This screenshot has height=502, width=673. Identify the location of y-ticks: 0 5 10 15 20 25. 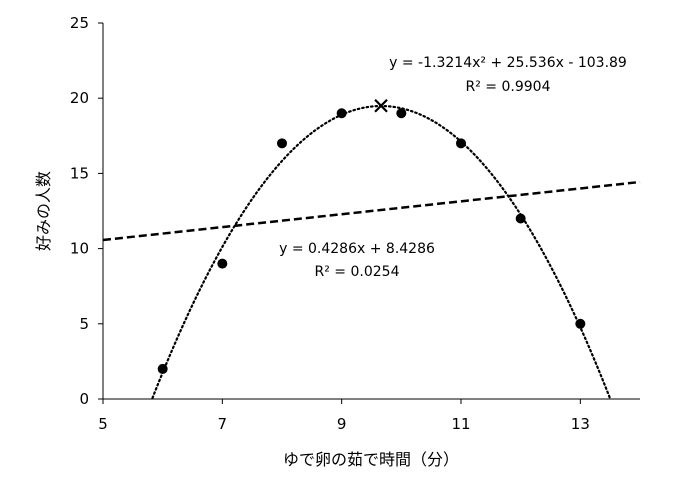
(86, 211).